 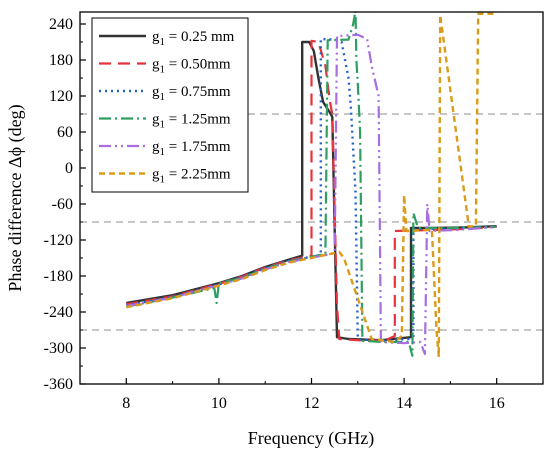 I want to click on legend-label-0: g1 = 0.25 mm, so click(x=193, y=38).